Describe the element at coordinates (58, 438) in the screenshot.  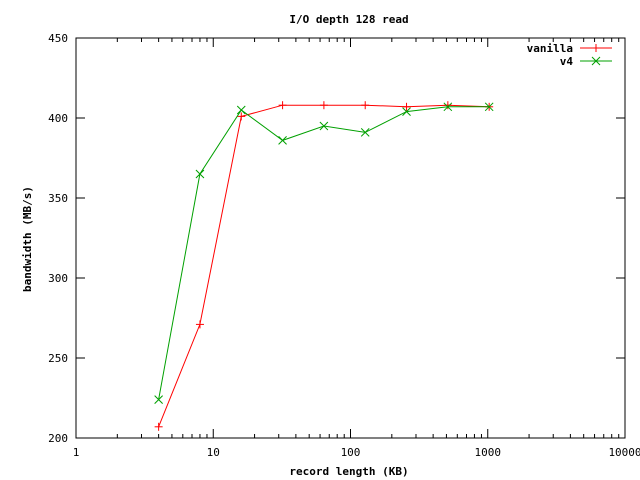
I see `y-tick-label: 200` at that location.